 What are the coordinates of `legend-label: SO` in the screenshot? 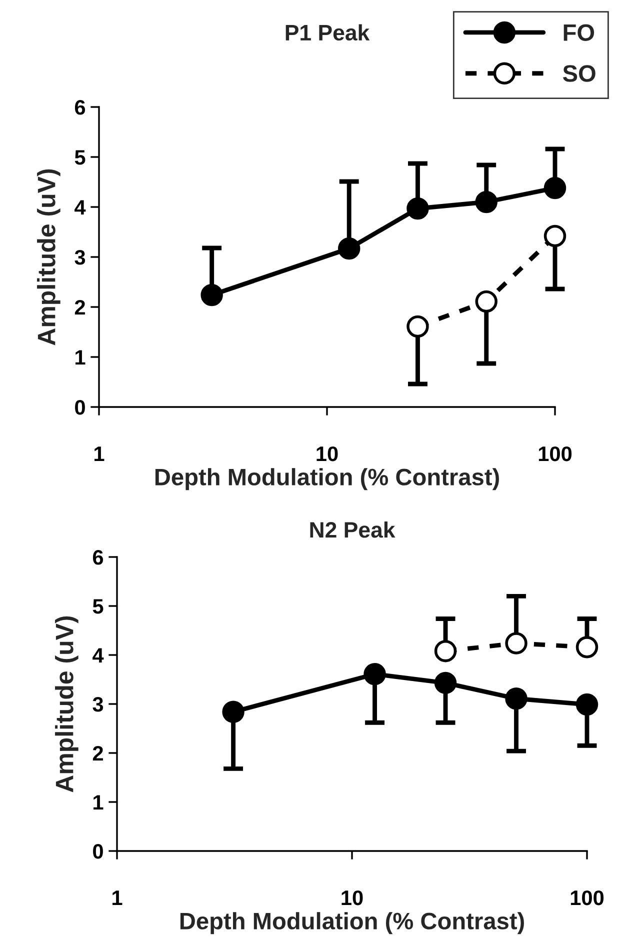 It's located at (579, 73).